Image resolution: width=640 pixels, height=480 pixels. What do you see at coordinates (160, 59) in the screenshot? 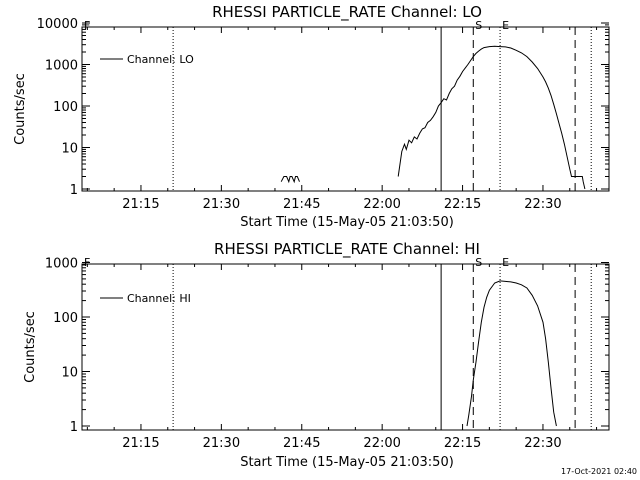
I see `legend-label: Channel: LO` at bounding box center [160, 59].